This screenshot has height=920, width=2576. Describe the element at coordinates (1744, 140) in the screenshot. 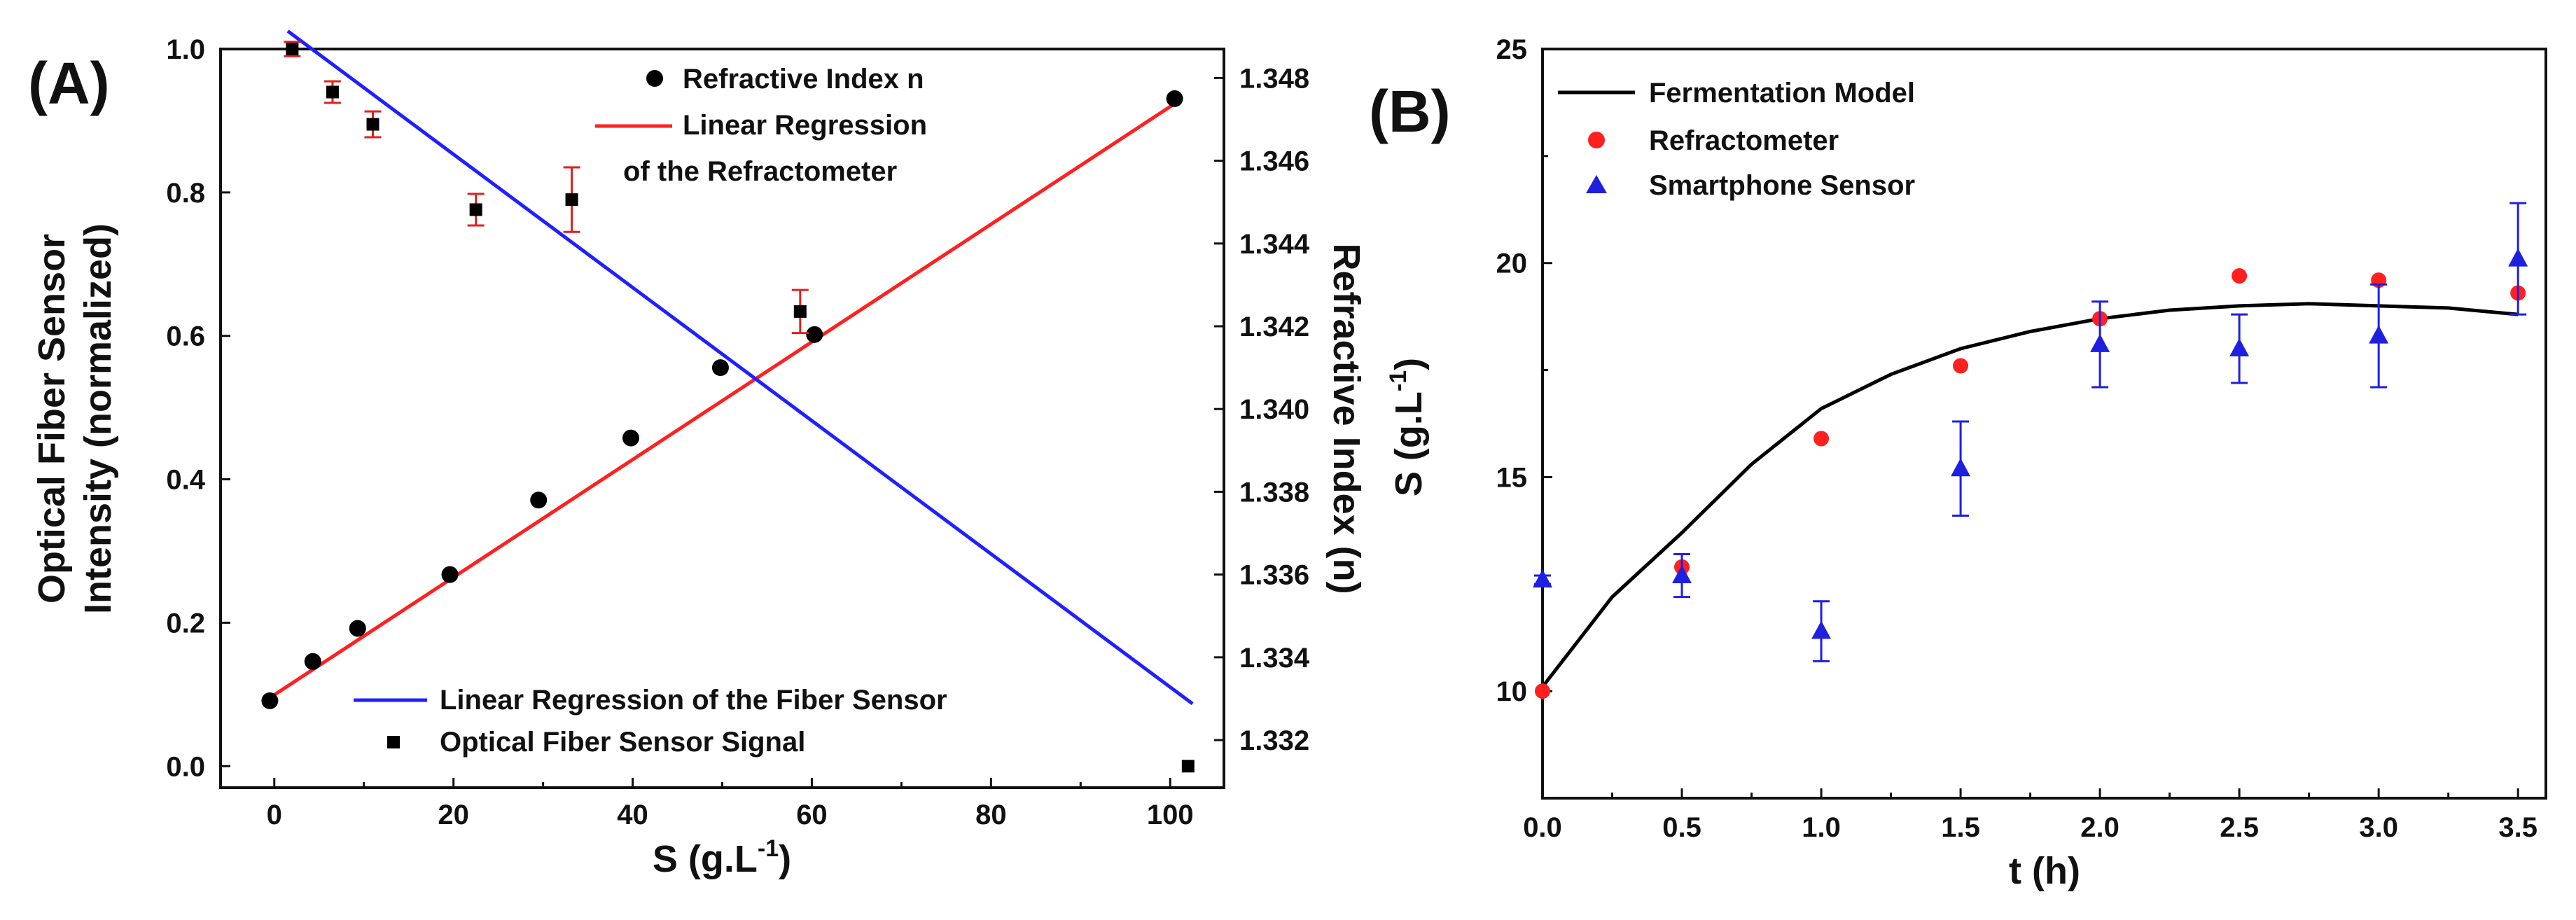

I see `legend-refractometer-label: Refractometer` at that location.